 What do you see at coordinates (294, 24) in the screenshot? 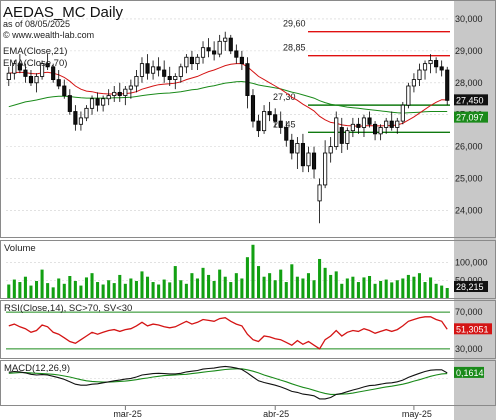
I see `level-label: 29,60` at bounding box center [294, 24].